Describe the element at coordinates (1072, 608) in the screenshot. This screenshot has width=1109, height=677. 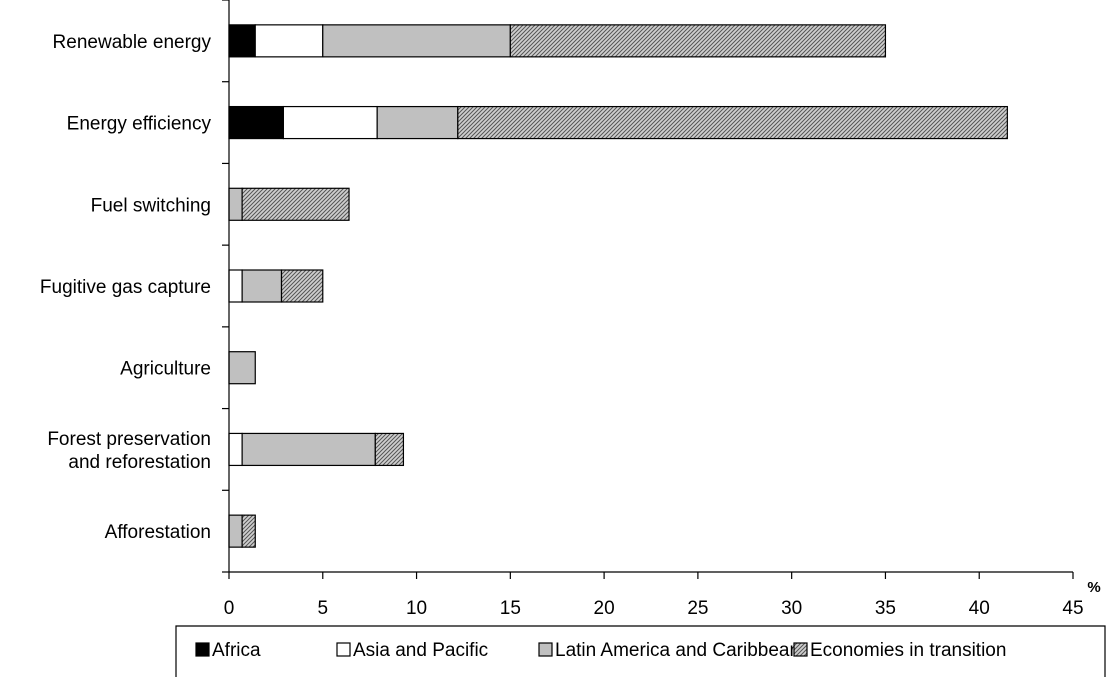
I see `x-tick-label: 45` at that location.